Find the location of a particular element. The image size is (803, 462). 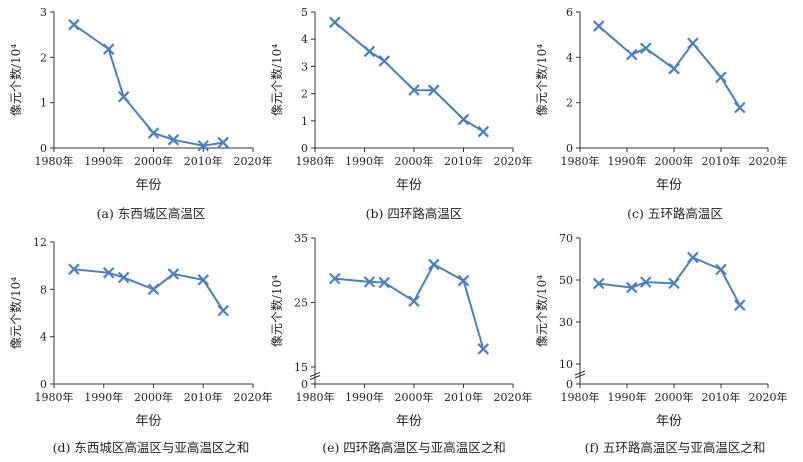

panel-caption: (f) 五环路高温区与亚高温区之和 is located at coordinates (675, 447).